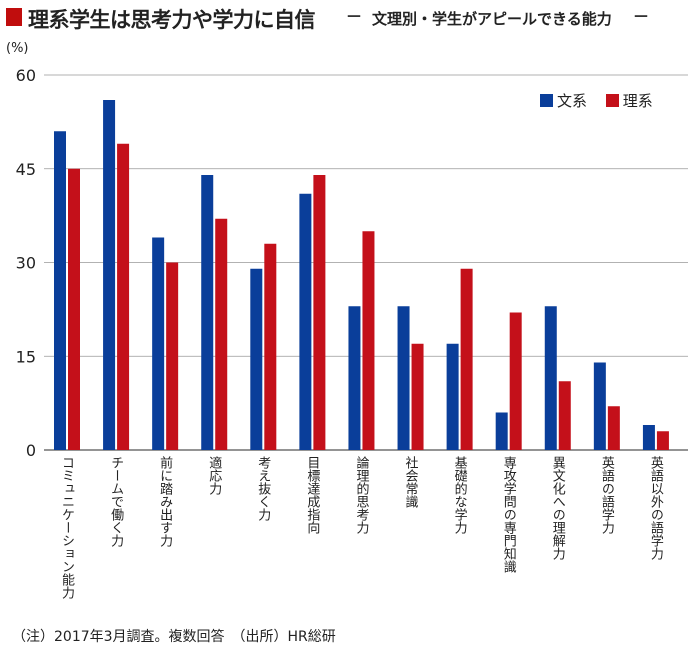 The image size is (700, 656). What do you see at coordinates (66, 527) in the screenshot?
I see `x-tick-label: コミュニケーション能力` at bounding box center [66, 527].